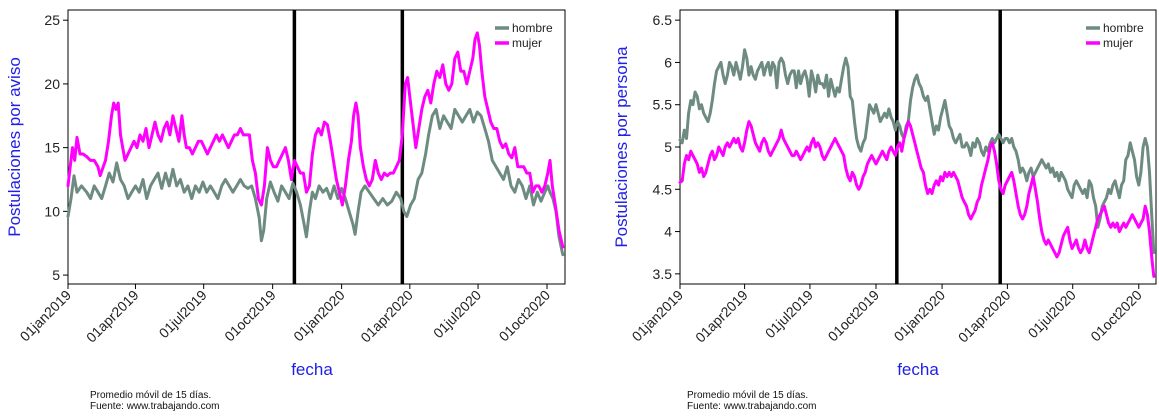 Image resolution: width=1159 pixels, height=418 pixels. I want to click on y-tick-label: 25, so click(52, 20).